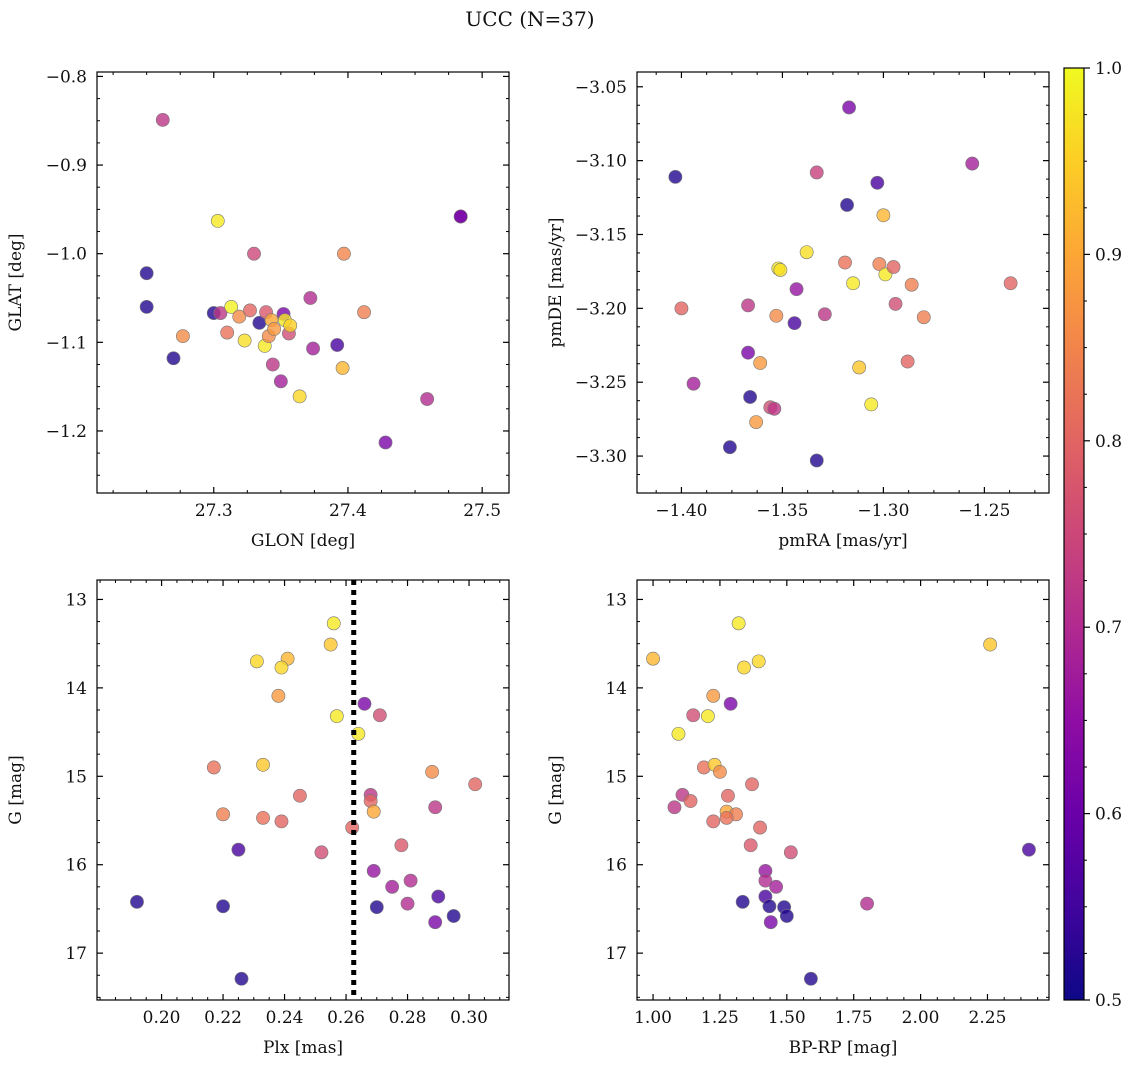 The image size is (1136, 1068). I want to click on y-tick-label: −3.30, so click(601, 457).